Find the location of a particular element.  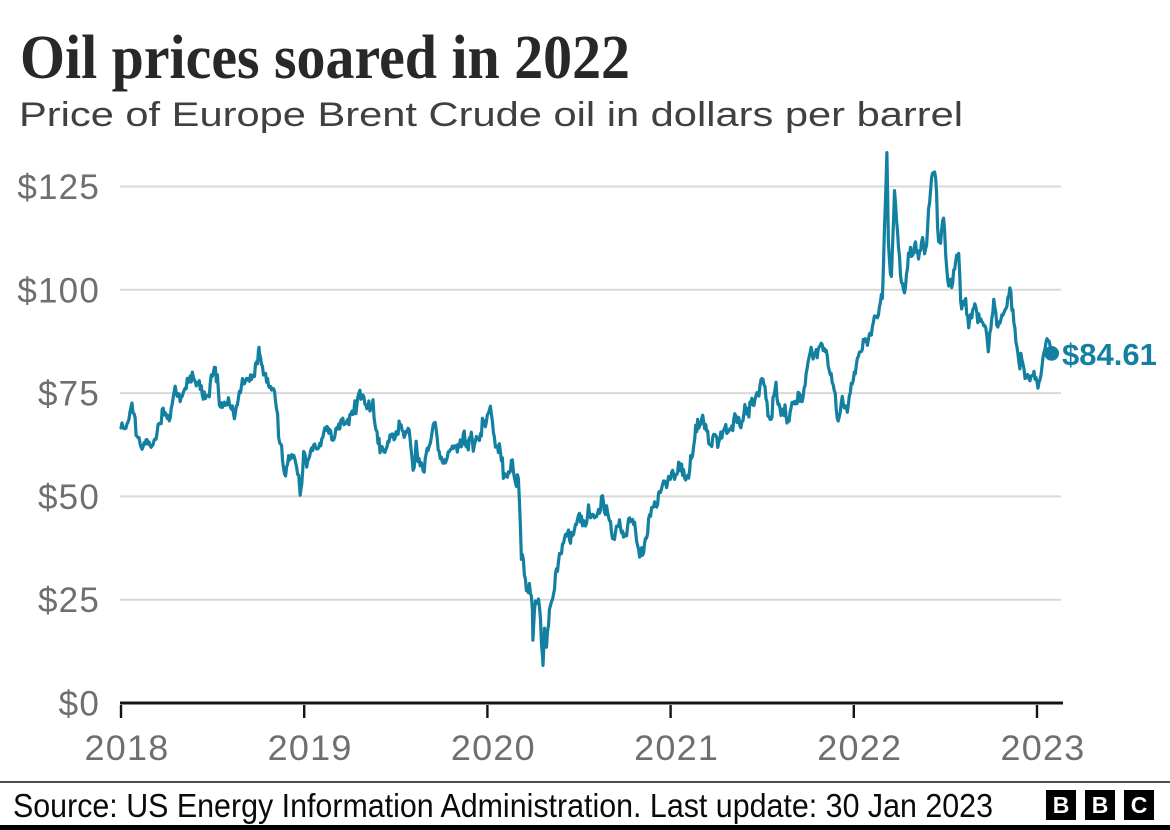

svg-text: $50 is located at coordinates (69, 497).